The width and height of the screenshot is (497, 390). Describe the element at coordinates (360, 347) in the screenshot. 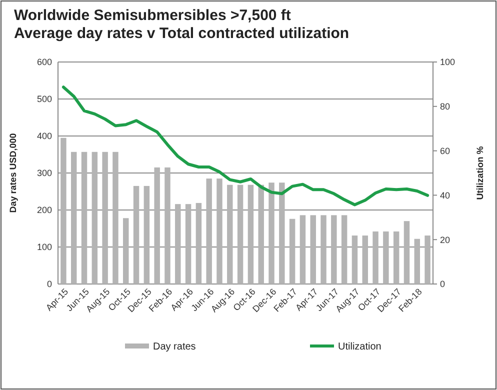

I see `legend-label: Utilization` at that location.